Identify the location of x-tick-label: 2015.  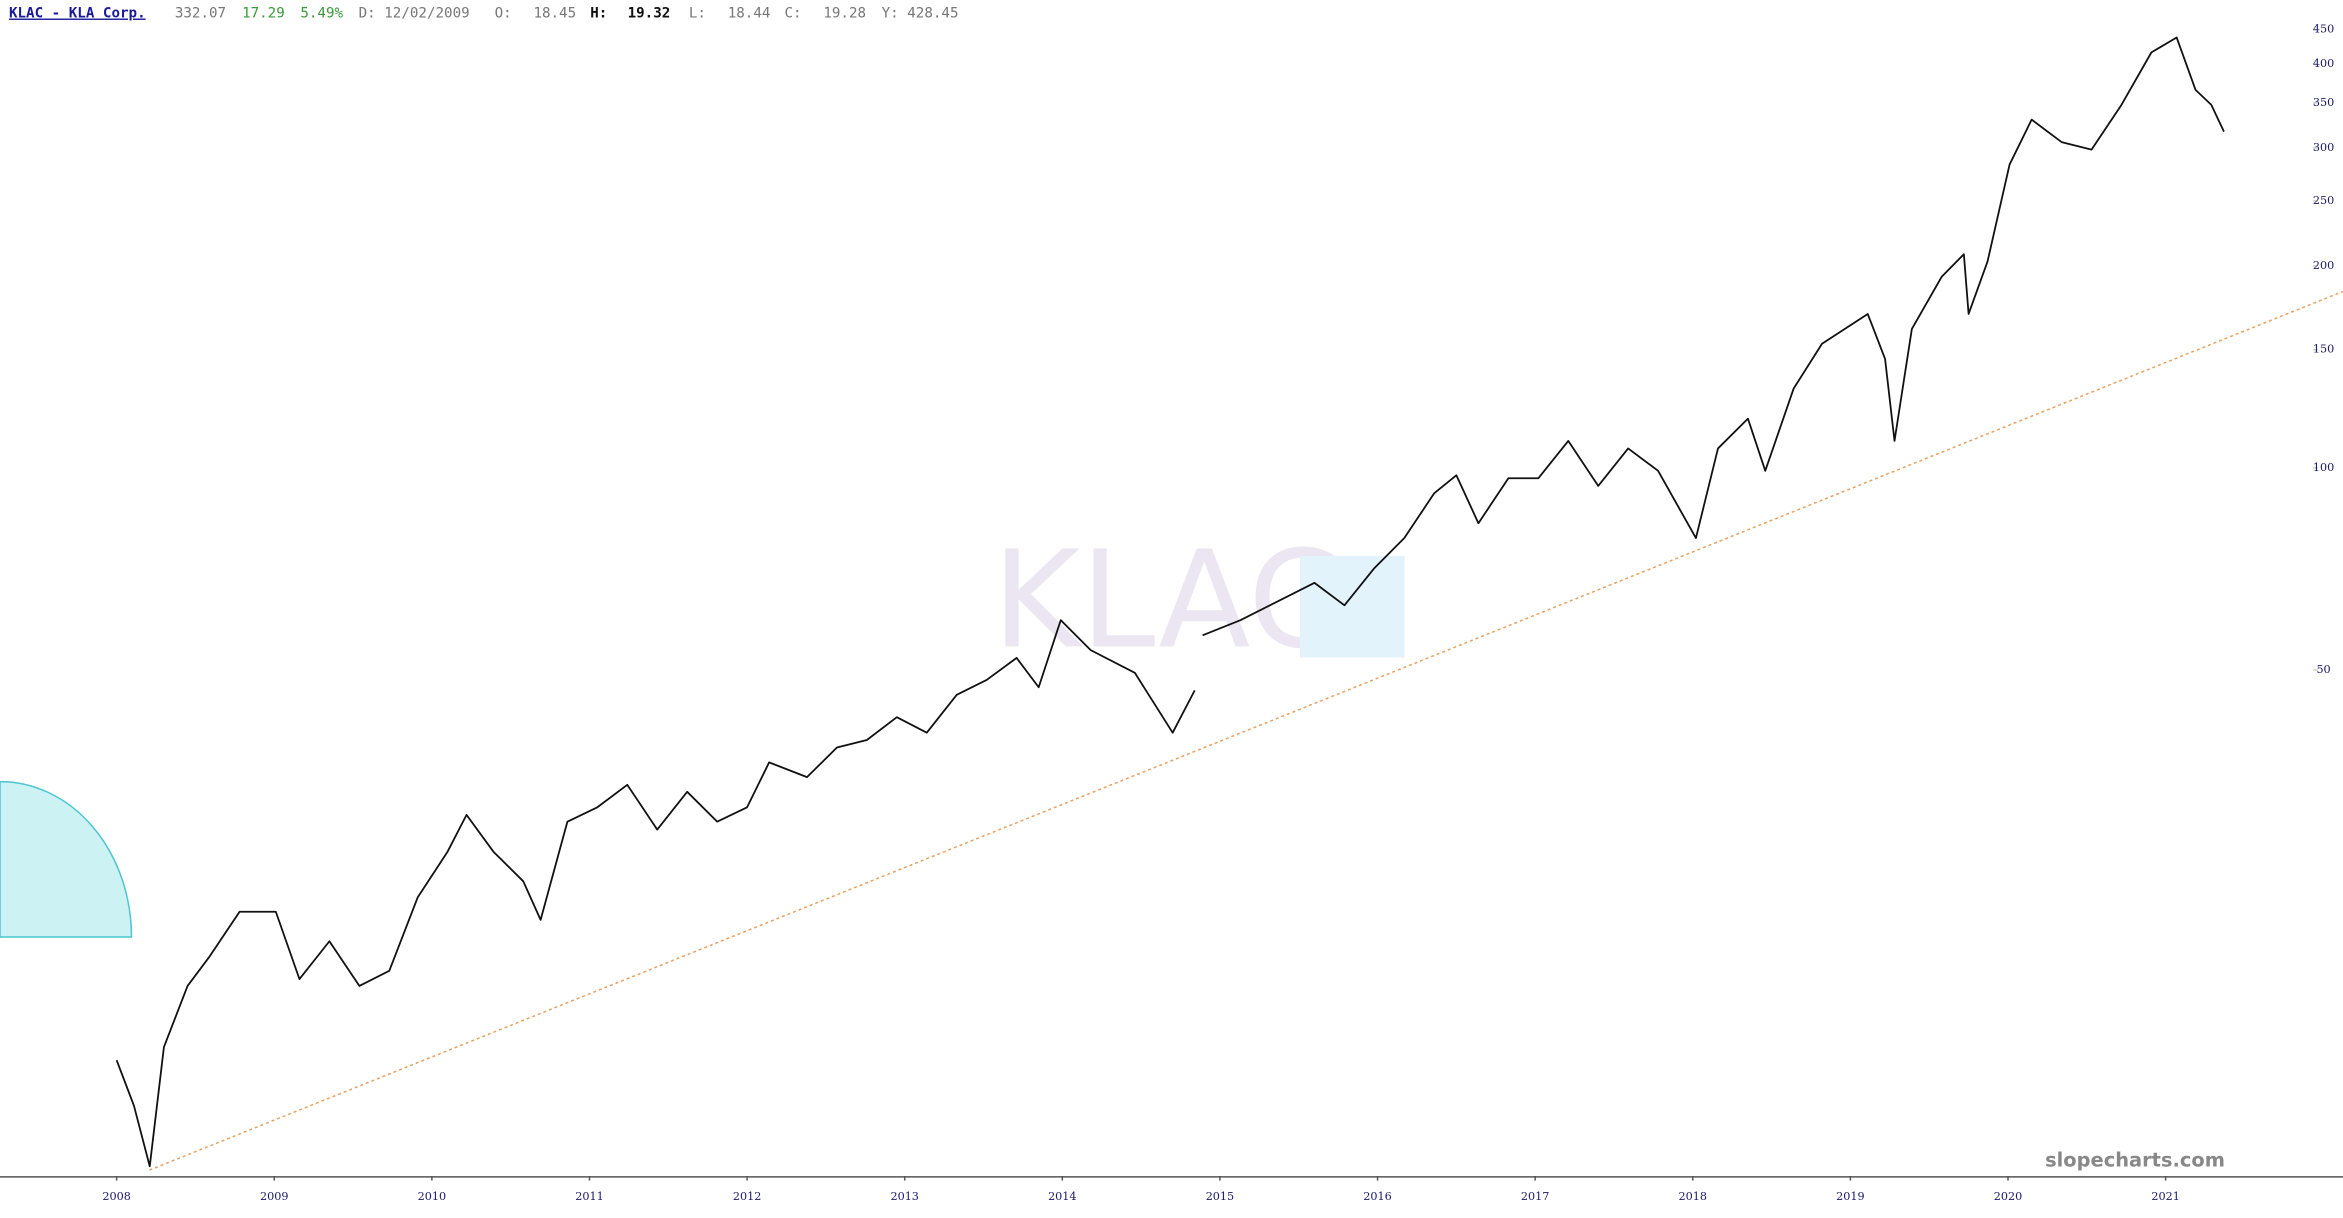
(1220, 1196).